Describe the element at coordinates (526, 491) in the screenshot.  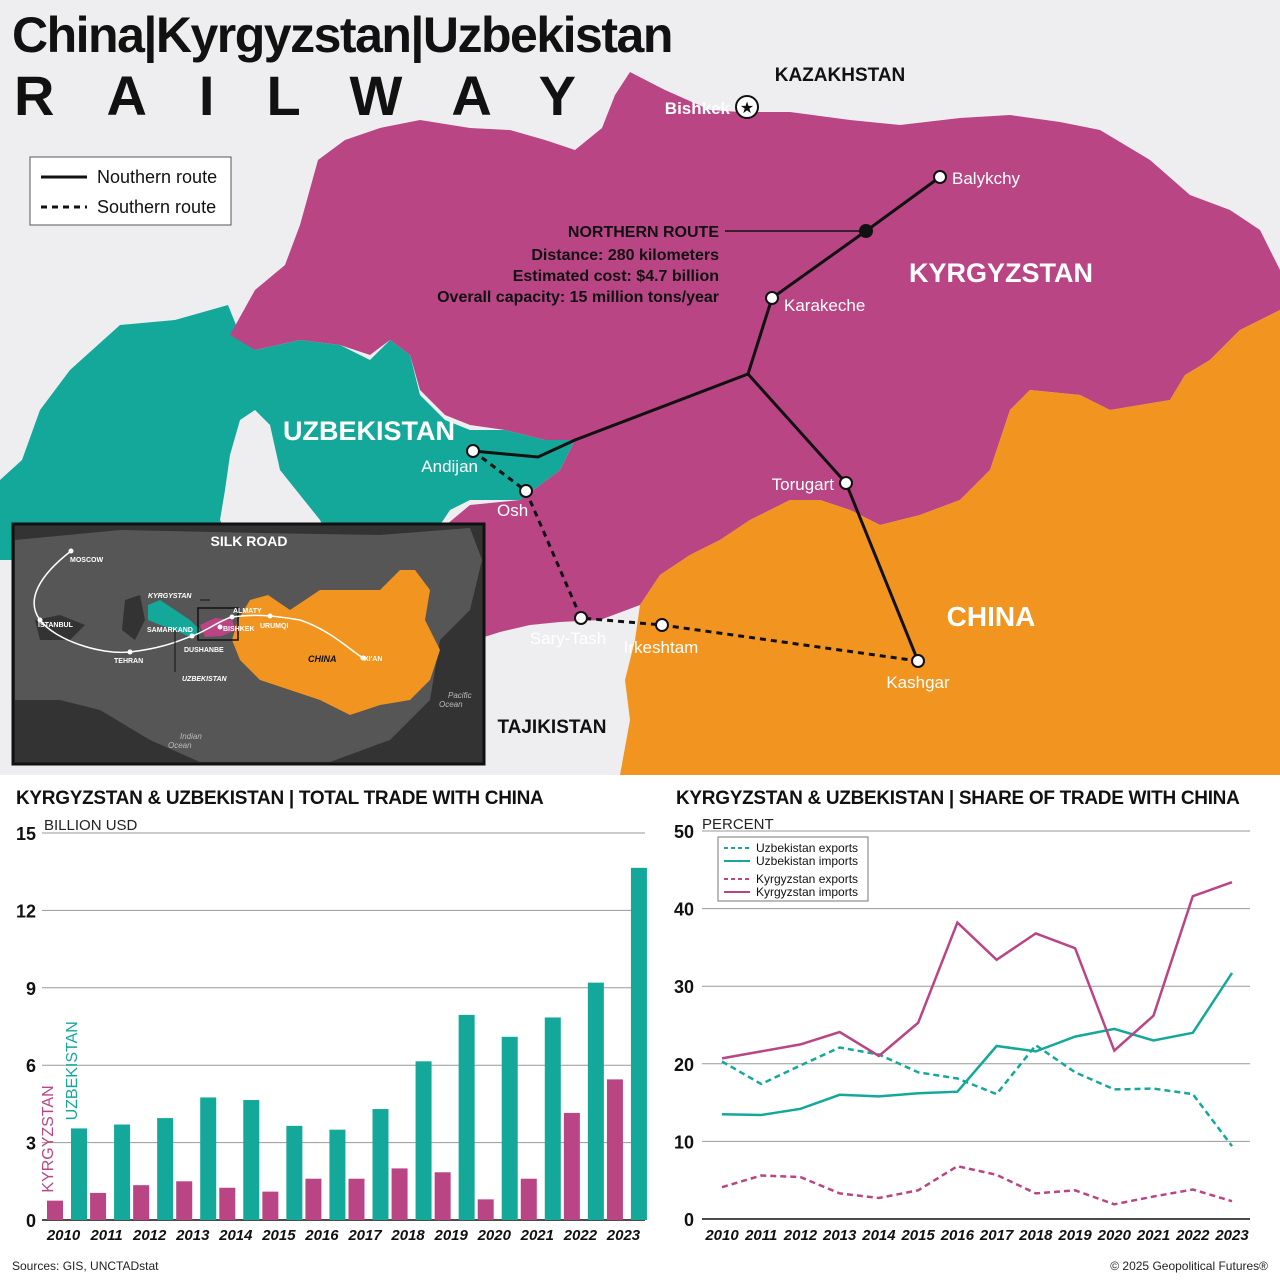
I see `dot-osh` at that location.